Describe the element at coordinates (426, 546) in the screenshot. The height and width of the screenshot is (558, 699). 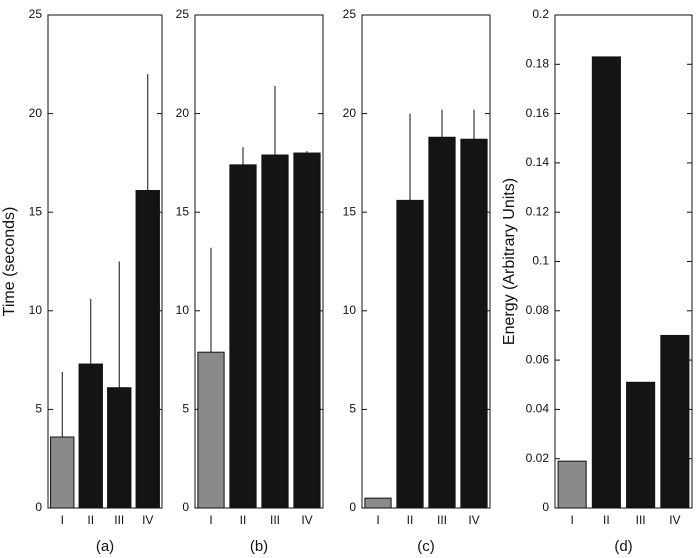
I see `panel-caption: (c)` at that location.